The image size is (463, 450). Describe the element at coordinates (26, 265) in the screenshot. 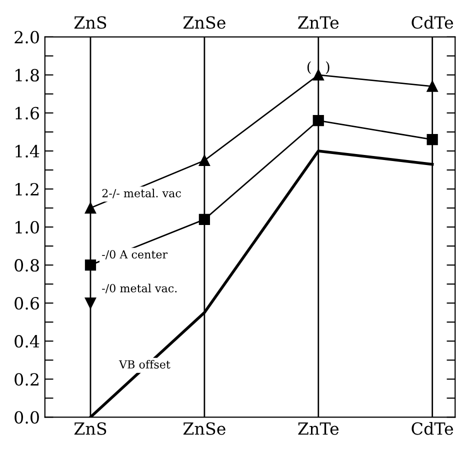

I see `y-tick-label: 0.8` at that location.